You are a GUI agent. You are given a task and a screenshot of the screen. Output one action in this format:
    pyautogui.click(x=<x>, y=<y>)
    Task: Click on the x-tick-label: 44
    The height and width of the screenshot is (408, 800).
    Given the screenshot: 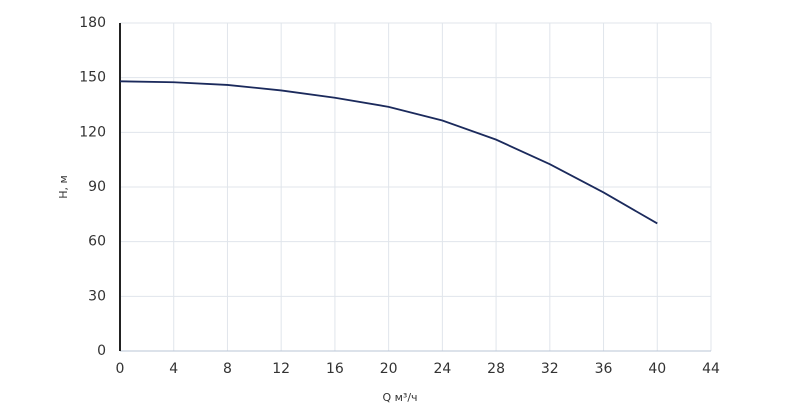 What is the action you would take?
    pyautogui.click(x=711, y=369)
    